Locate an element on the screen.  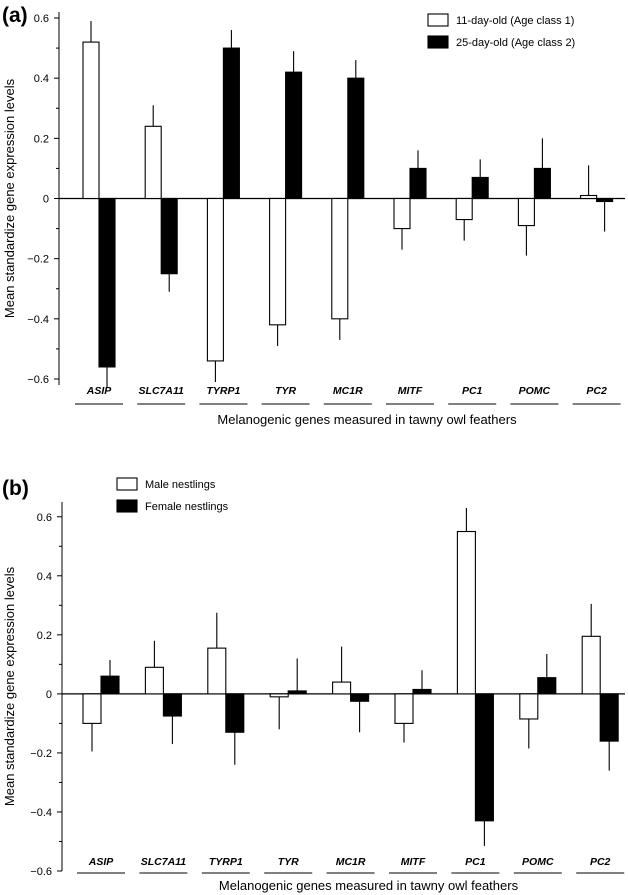
bar-a-tyr-series2 is located at coordinates (294, 135).